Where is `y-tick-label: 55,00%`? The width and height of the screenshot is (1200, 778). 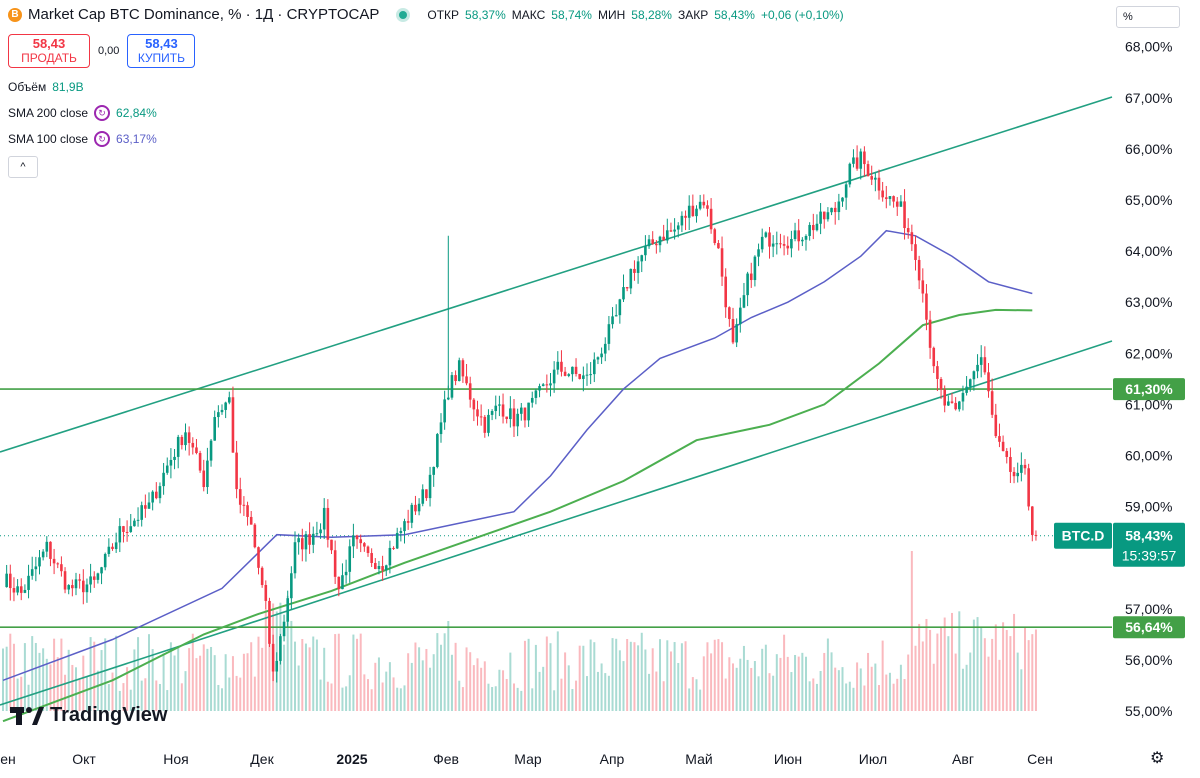 y-tick-label: 55,00% is located at coordinates (1148, 711).